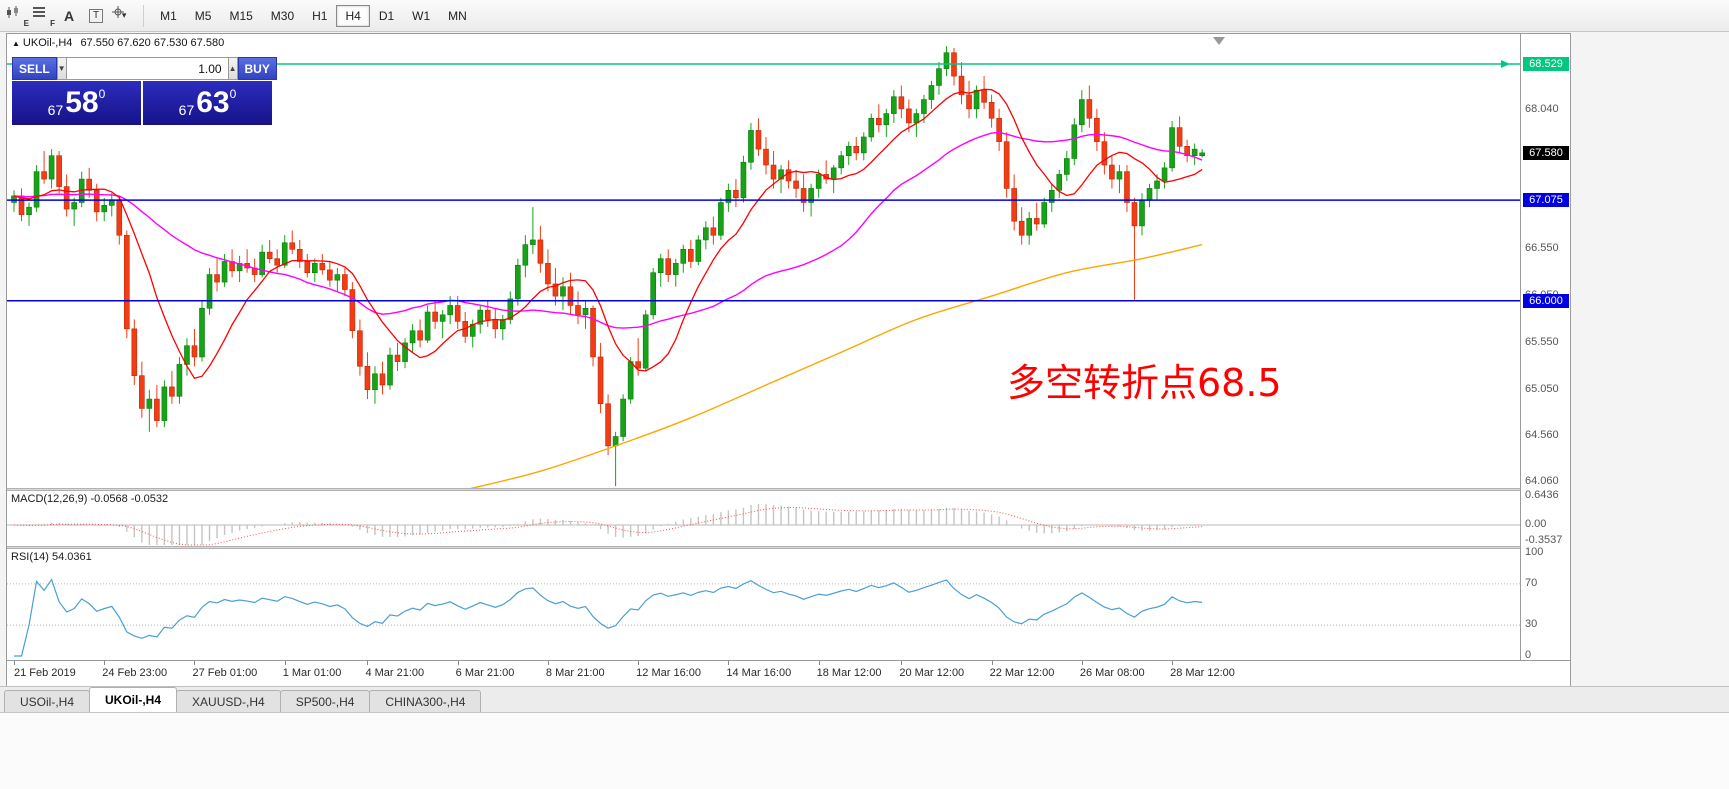 The image size is (1729, 789). I want to click on macd-axis-label: 0.00, so click(1536, 524).